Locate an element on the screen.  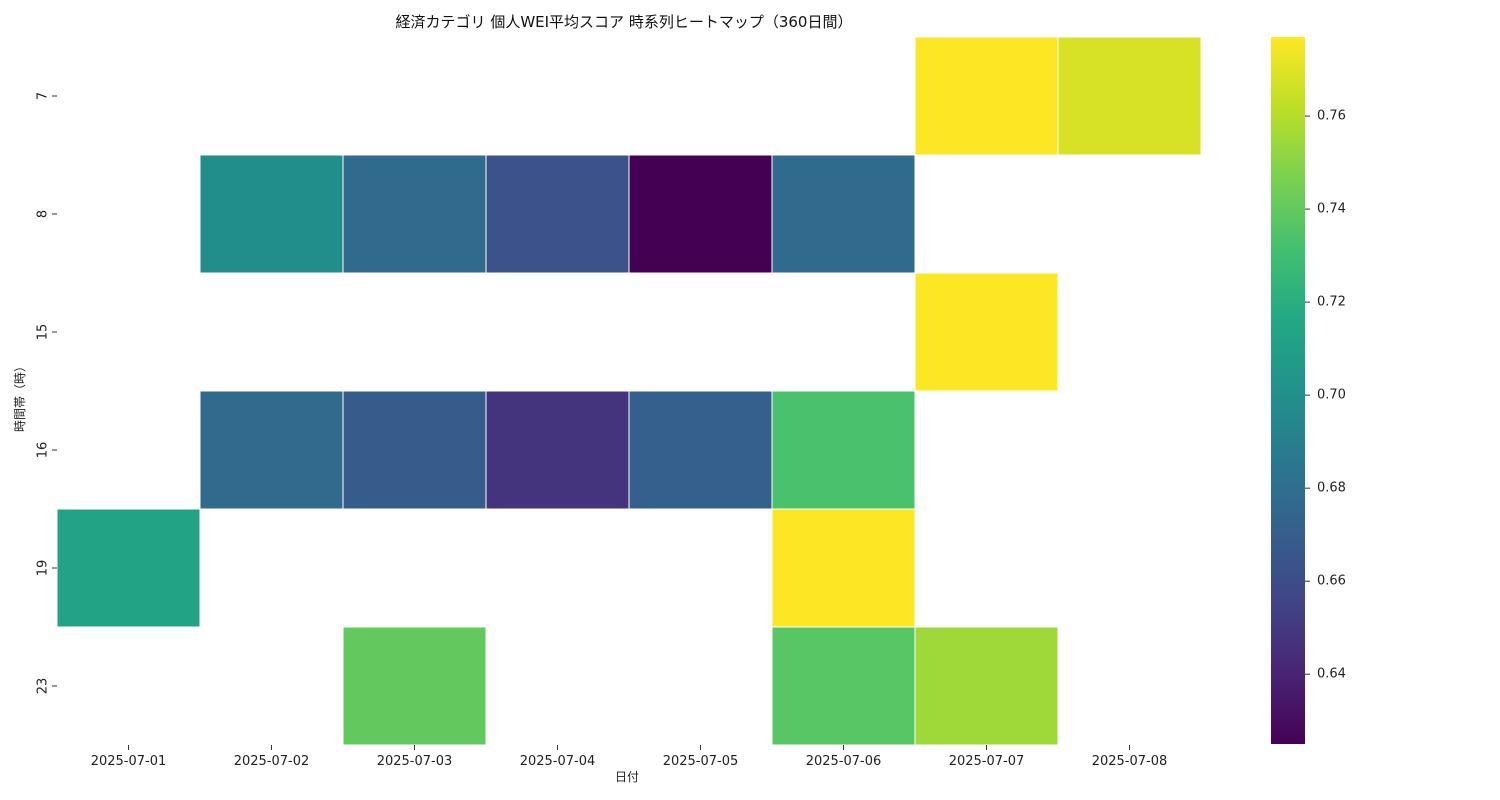
y-tick-label: 8 is located at coordinates (43, 214).